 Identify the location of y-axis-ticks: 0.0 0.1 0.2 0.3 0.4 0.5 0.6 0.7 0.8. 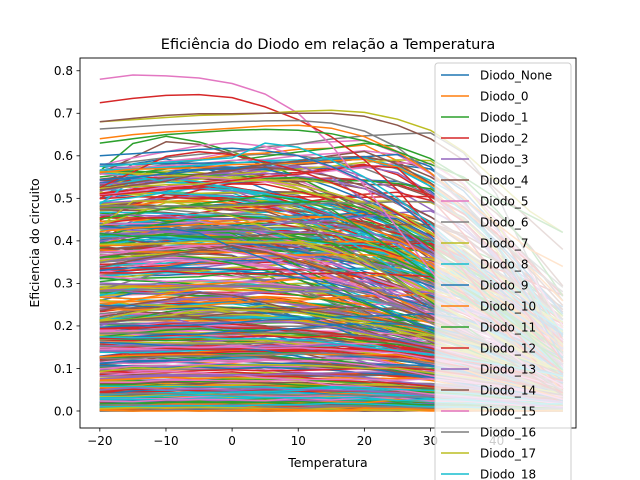
(67, 241).